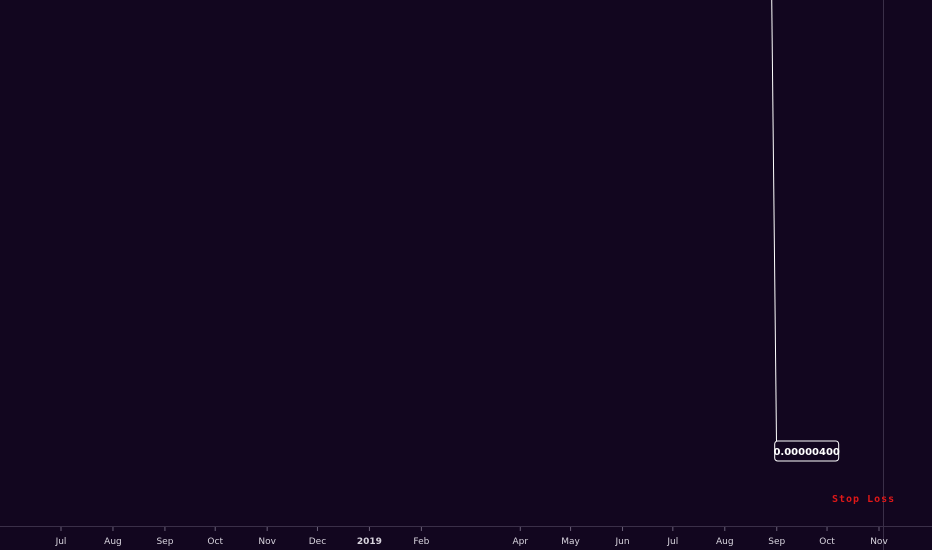 The image size is (932, 550). What do you see at coordinates (317, 542) in the screenshot?
I see `x-tick-label: Dec` at bounding box center [317, 542].